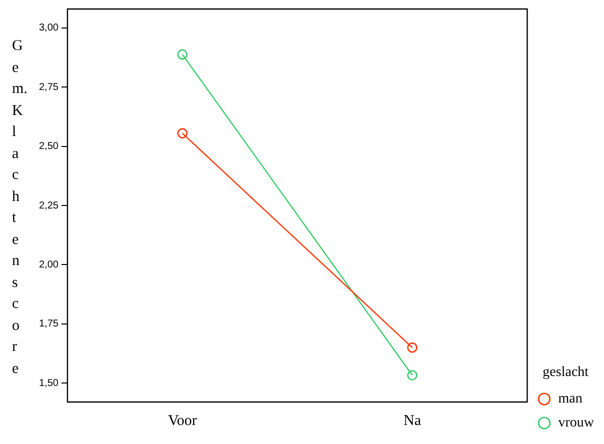 The width and height of the screenshot is (604, 444). Describe the element at coordinates (48, 206) in the screenshot. I see `y-tick-label: 2,25` at that location.